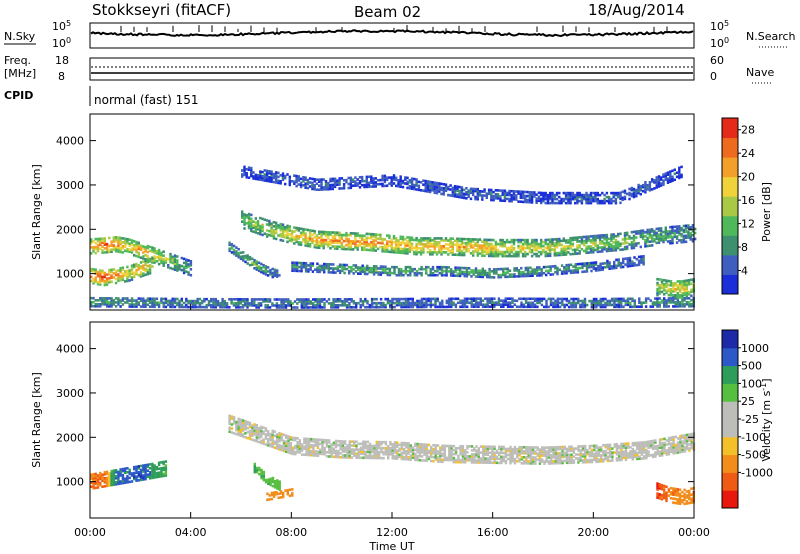 This screenshot has height=554, width=800. Describe the element at coordinates (766, 212) in the screenshot. I see `power-colorbar-label: Power [dB]` at that location.